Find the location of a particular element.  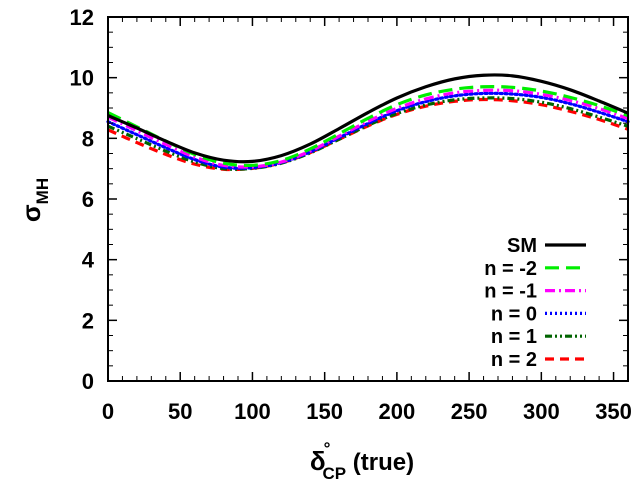

legend: SMn = -2n = -1n = 0n = 1n = 2 is located at coordinates (535, 303).